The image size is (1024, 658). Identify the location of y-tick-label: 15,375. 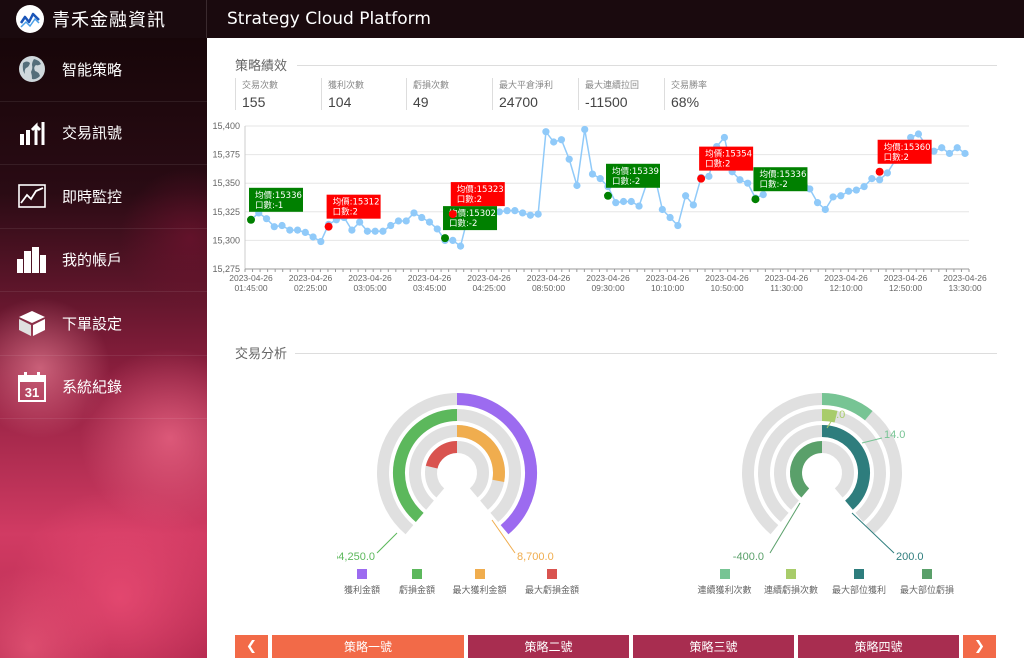
(226, 155).